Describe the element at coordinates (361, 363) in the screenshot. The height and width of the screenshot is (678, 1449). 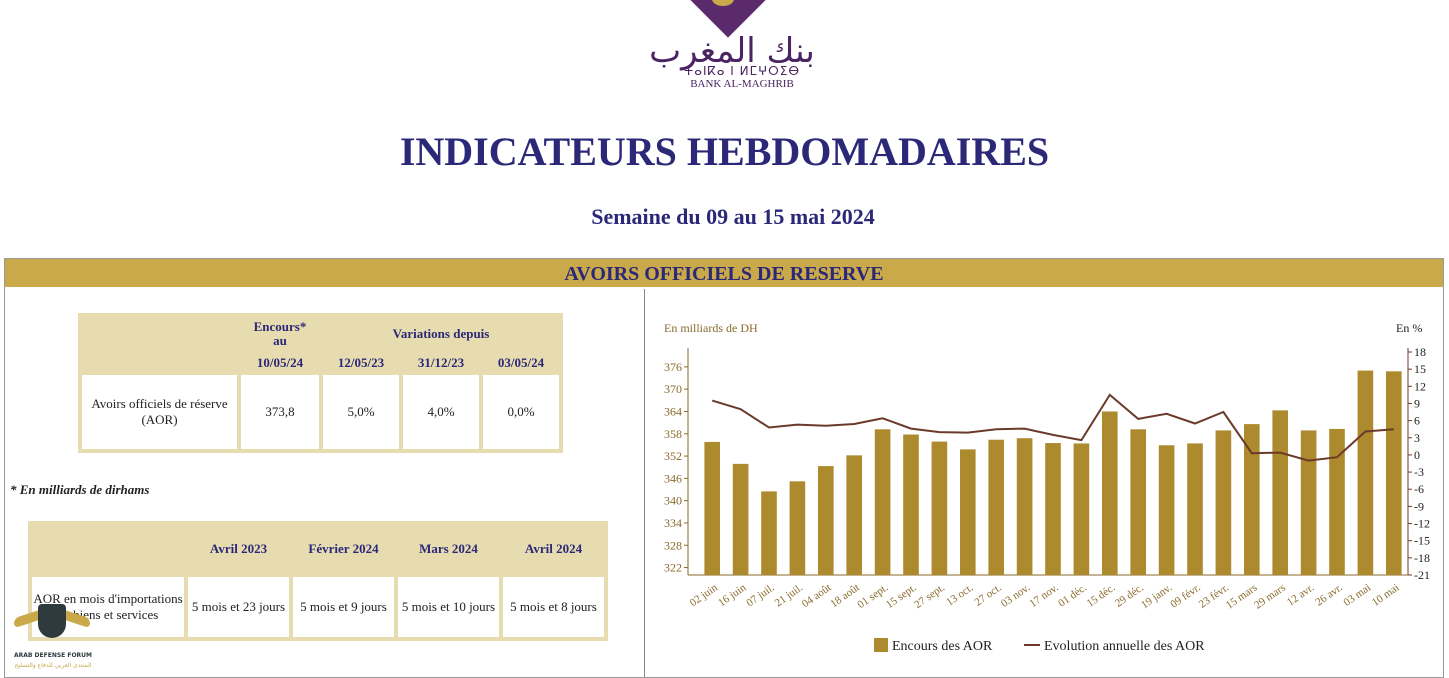
I see `header-date-1: 12/05/23` at that location.